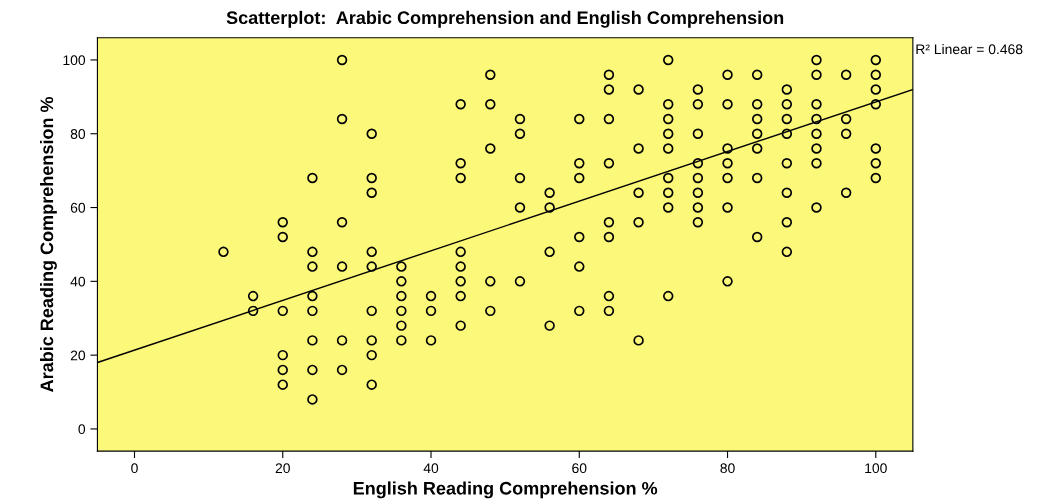 Image resolution: width=1059 pixels, height=504 pixels. What do you see at coordinates (82, 429) in the screenshot?
I see `y-tick-label: 0` at bounding box center [82, 429].